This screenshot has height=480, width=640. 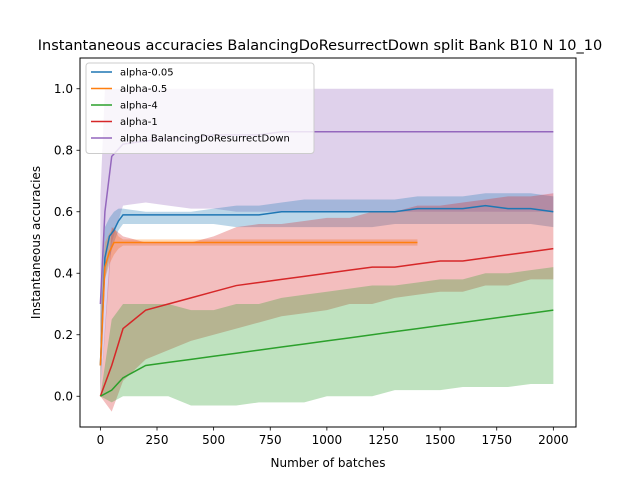 What do you see at coordinates (147, 73) in the screenshot?
I see `legend-label: alpha-0.05` at bounding box center [147, 73].